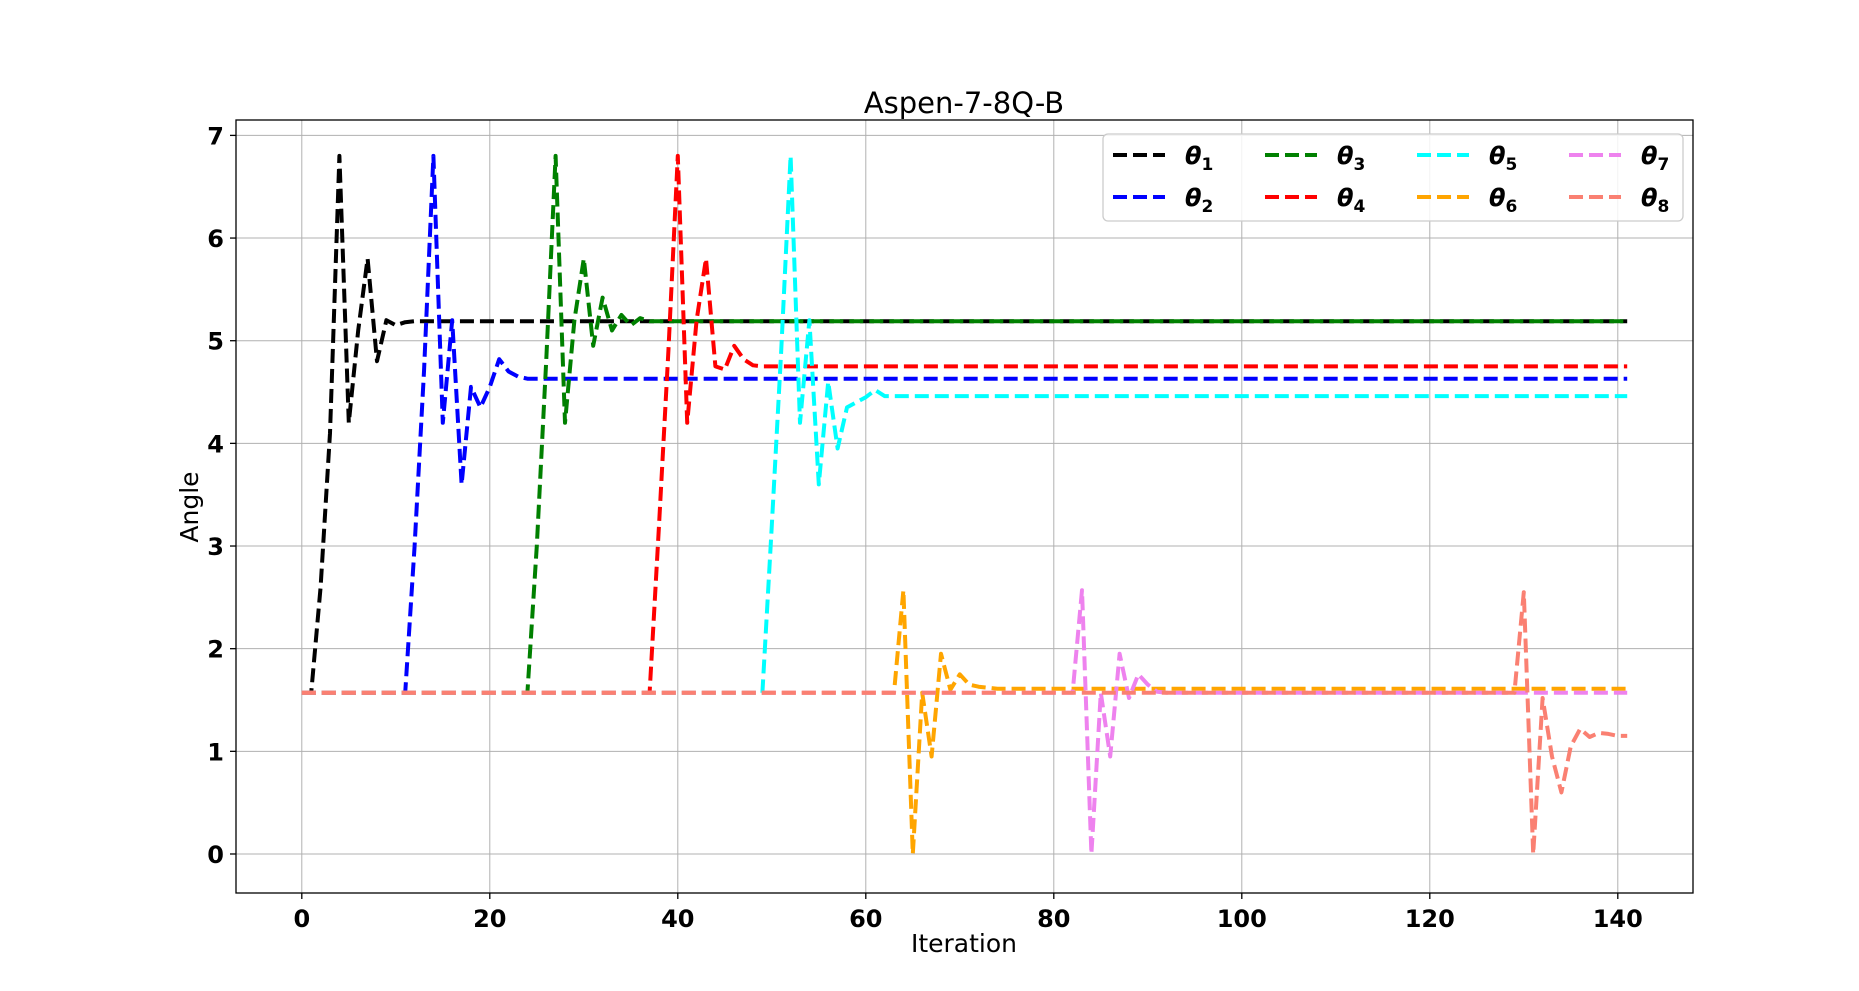 This screenshot has height=991, width=1859. Describe the element at coordinates (1351, 158) in the screenshot. I see `legend-label-θ3: θ3` at that location.